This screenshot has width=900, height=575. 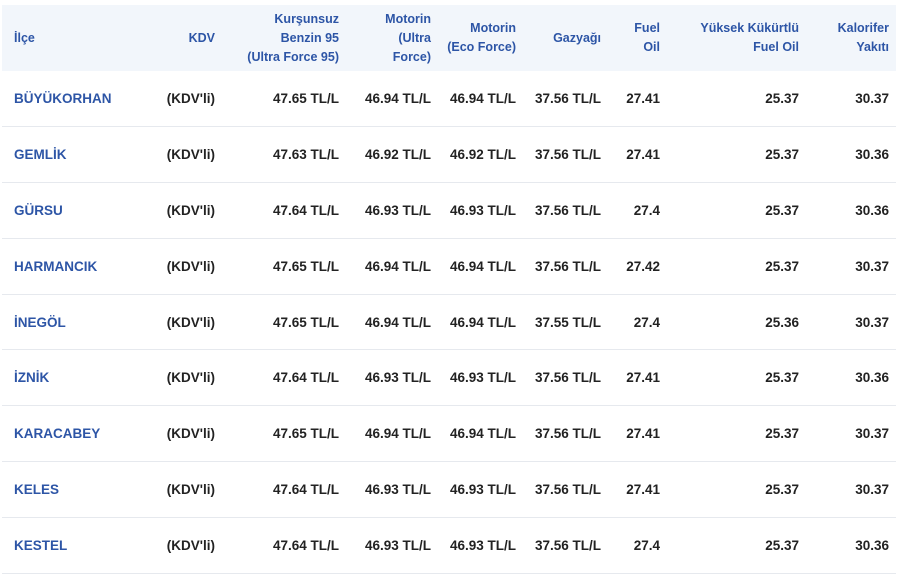 I want to click on header-label-line: (Ultra Force 95), so click(x=293, y=56).